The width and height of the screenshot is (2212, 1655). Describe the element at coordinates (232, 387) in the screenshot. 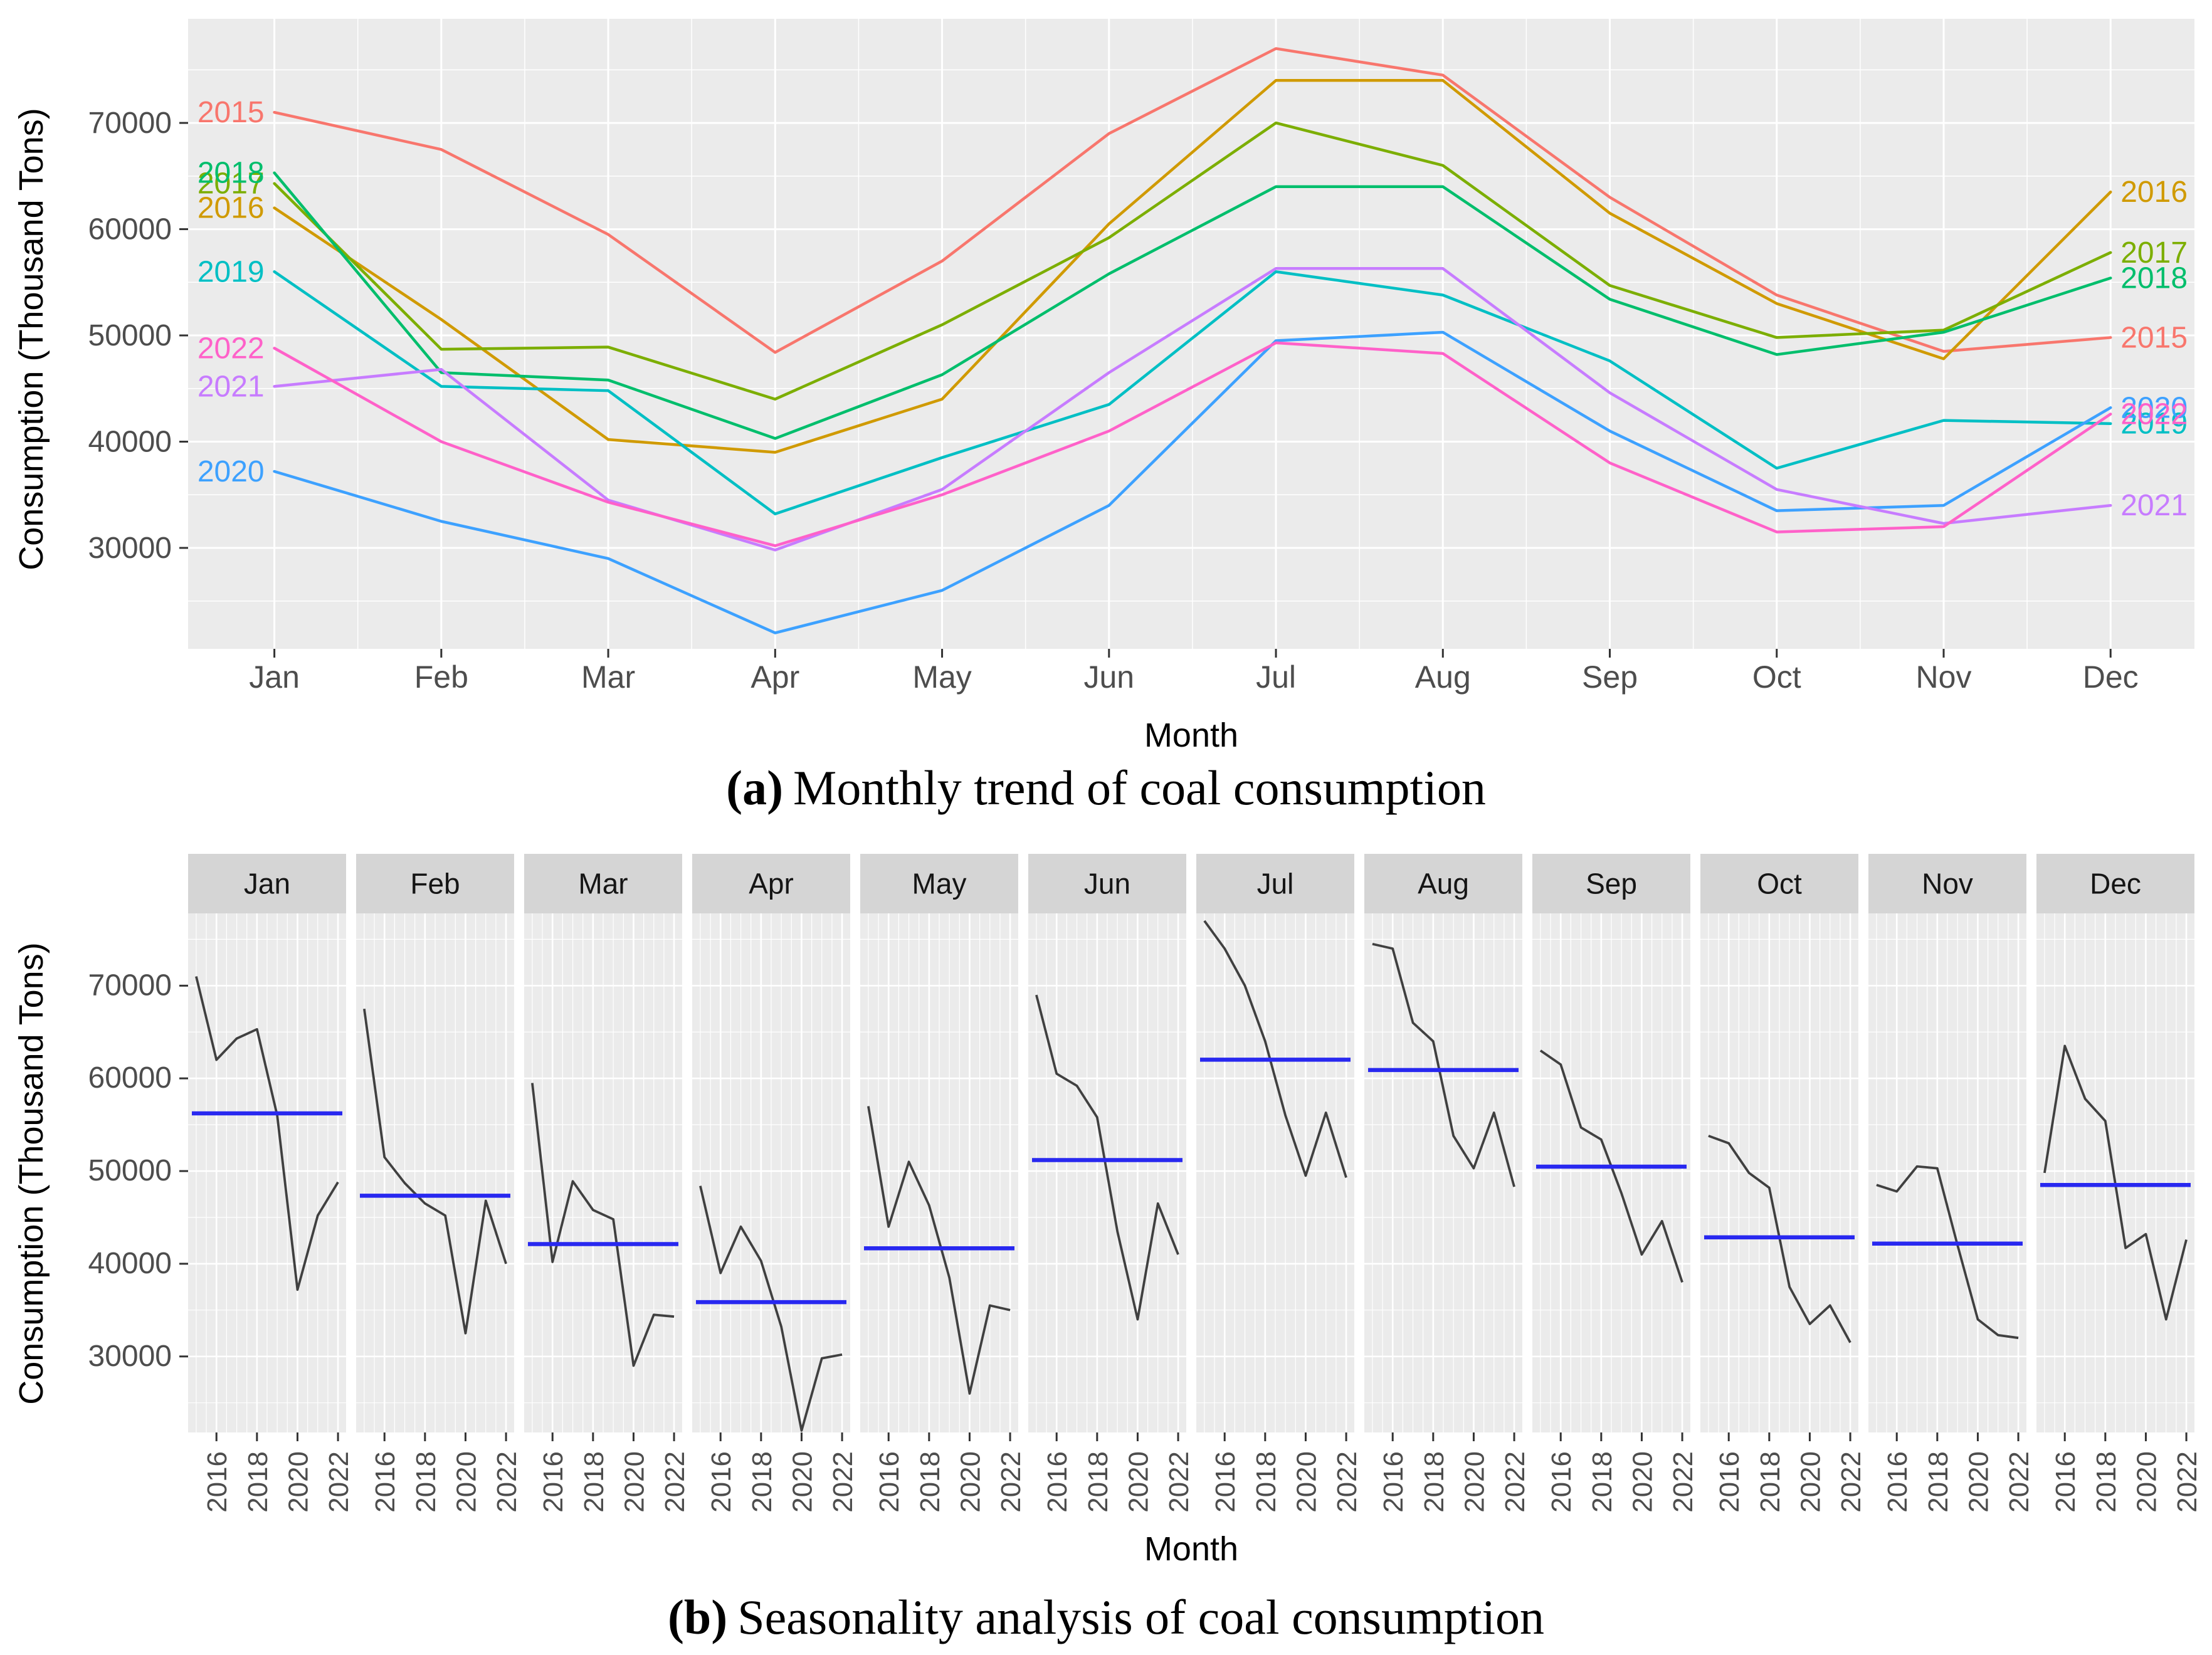

I see `series-label-left-2021: 2021` at that location.